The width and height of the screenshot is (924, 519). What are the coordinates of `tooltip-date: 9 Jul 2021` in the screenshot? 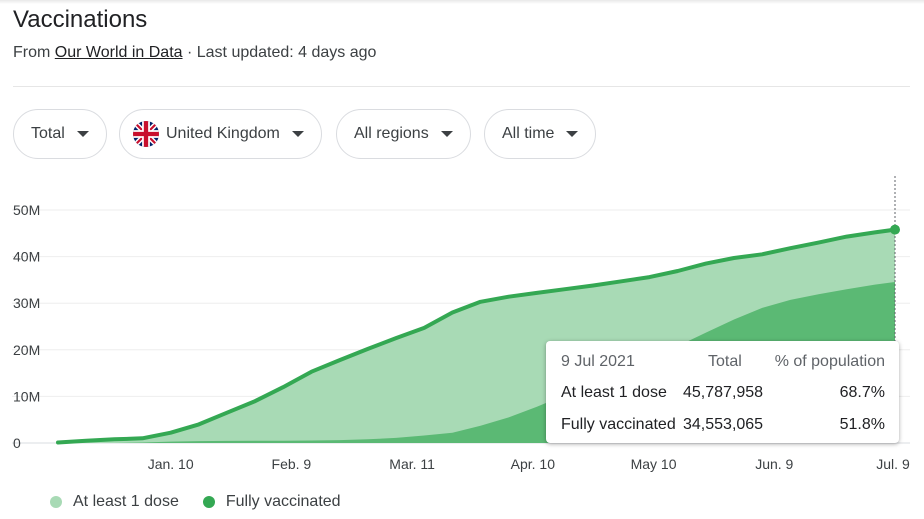 It's located at (598, 361).